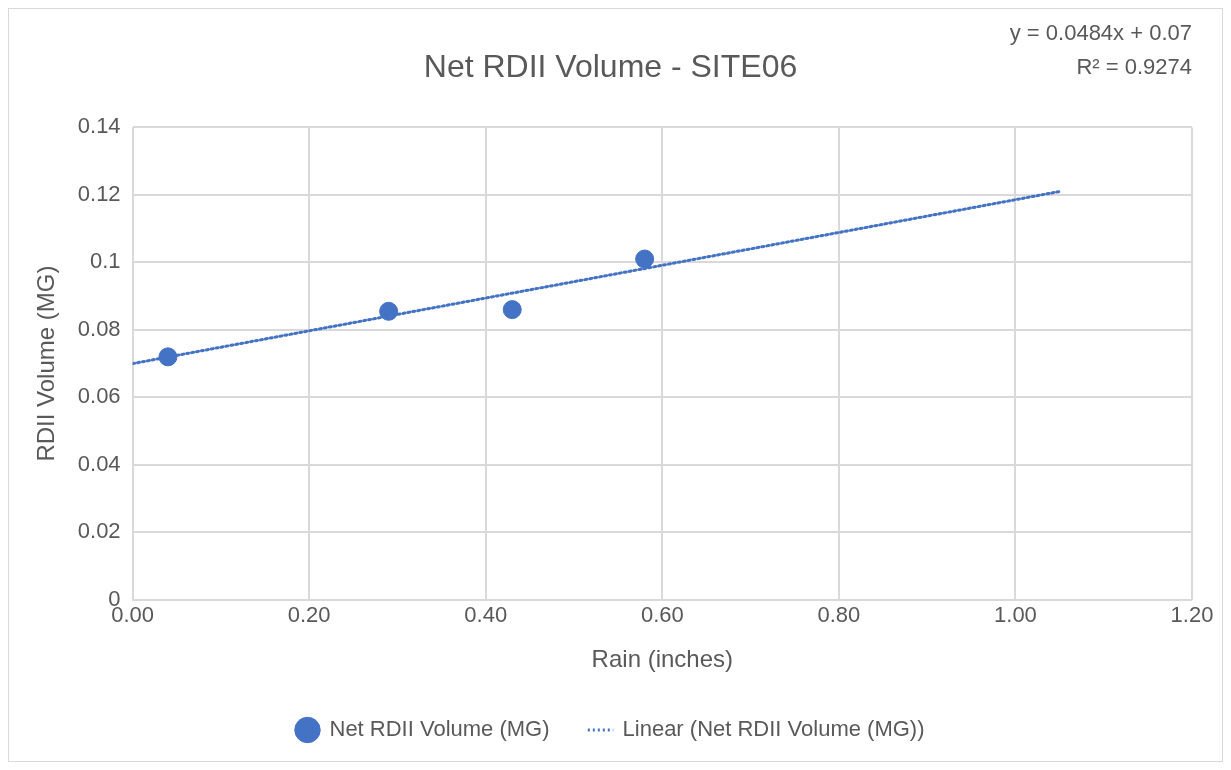 The image size is (1231, 770). I want to click on y-axis-title: RDII Volume (MG), so click(46, 363).